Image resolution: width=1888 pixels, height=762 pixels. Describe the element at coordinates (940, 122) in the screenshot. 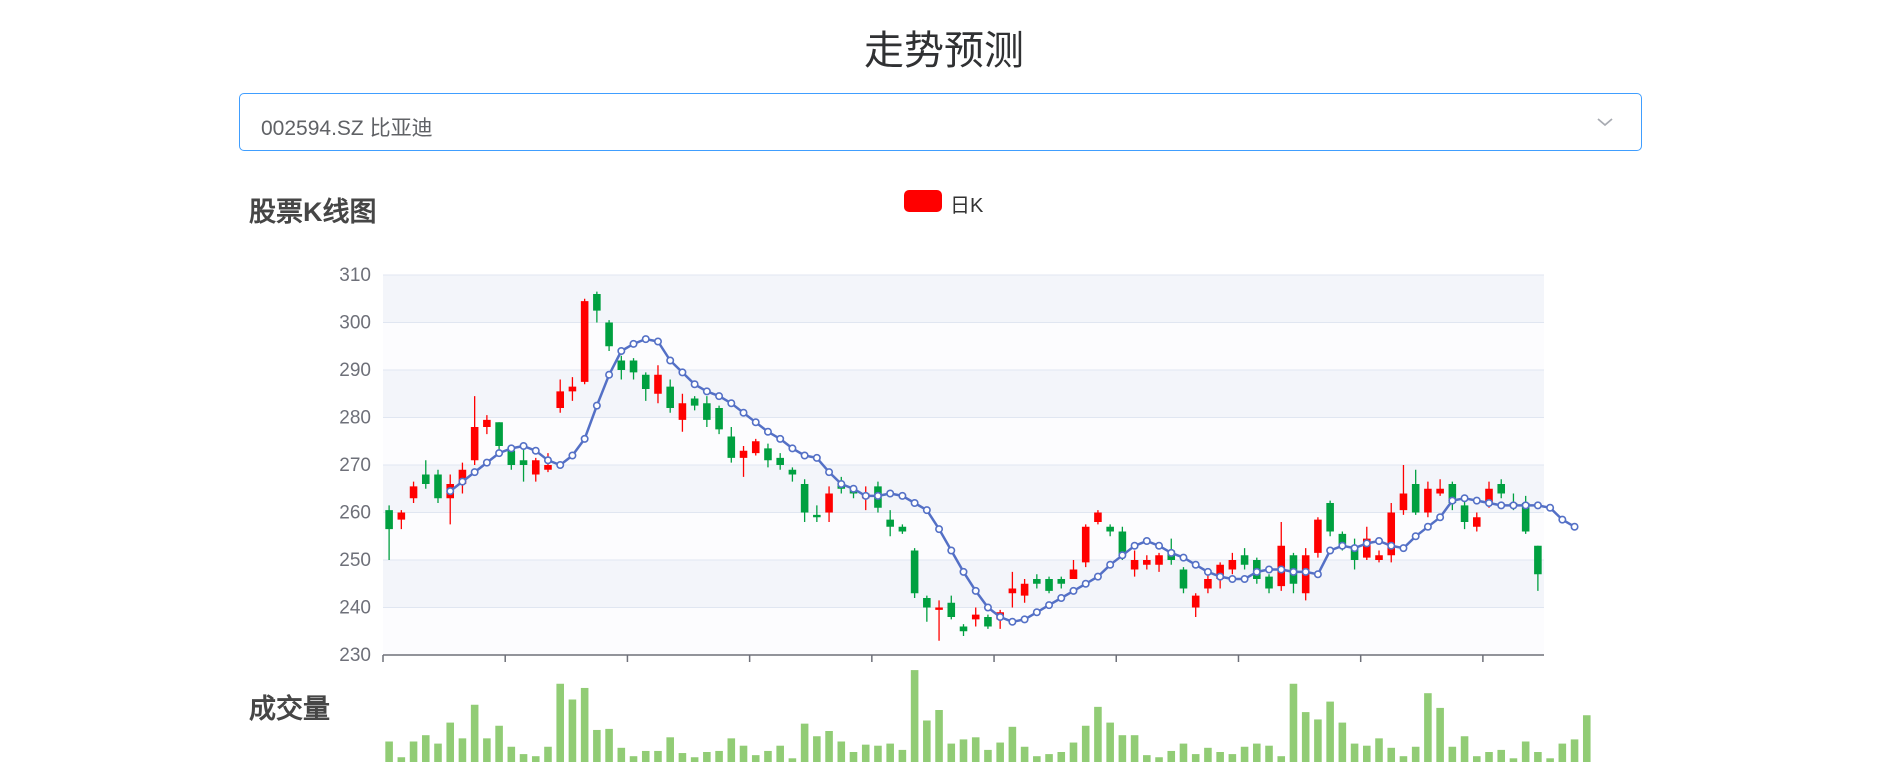

I see `stock-select: 002594.SZ 比亚迪` at that location.